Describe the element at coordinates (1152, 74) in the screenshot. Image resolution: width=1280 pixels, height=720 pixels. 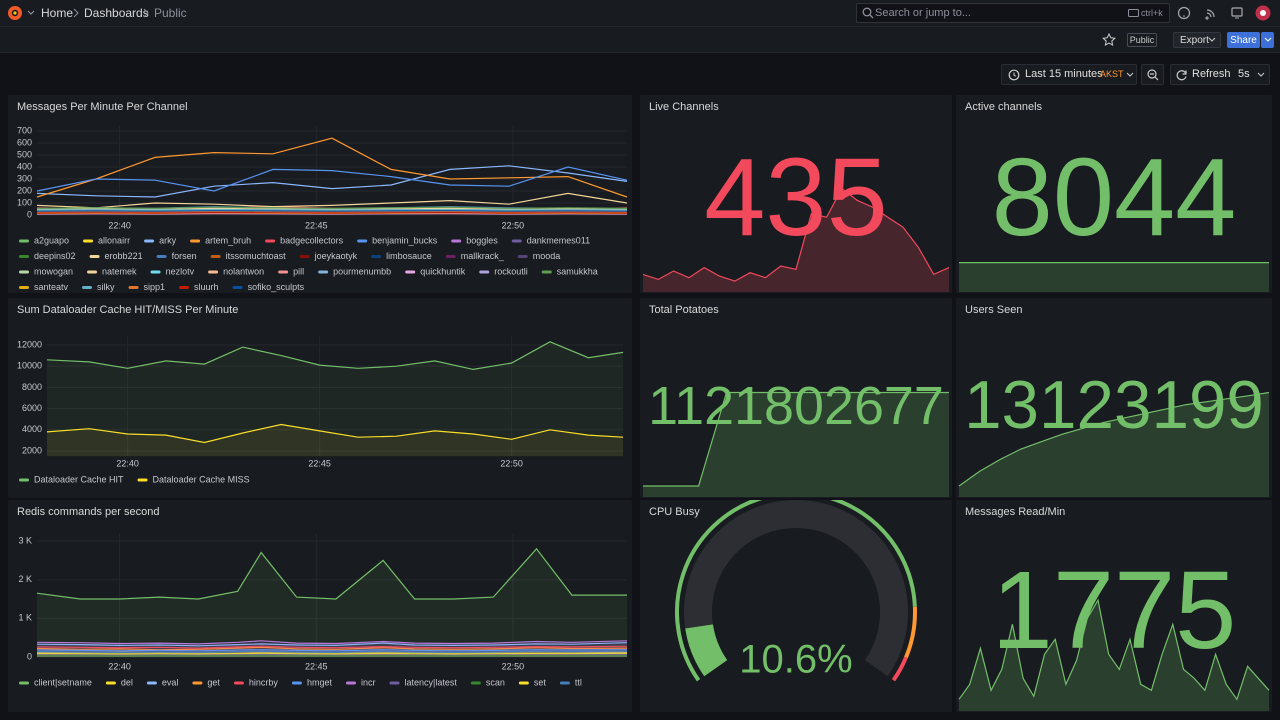
I see `zoom-out-button` at that location.